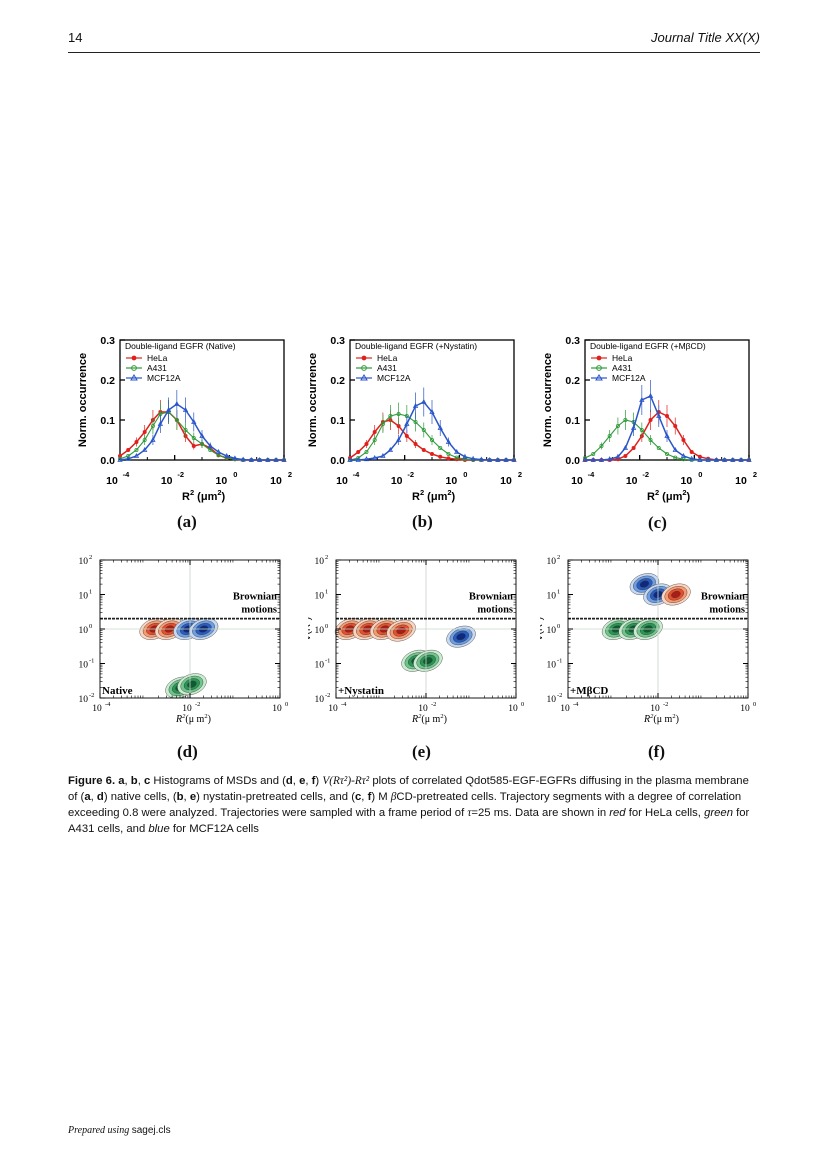 The image size is (827, 1170). I want to click on caption-text: for A431 cells, and, so click(409, 821).